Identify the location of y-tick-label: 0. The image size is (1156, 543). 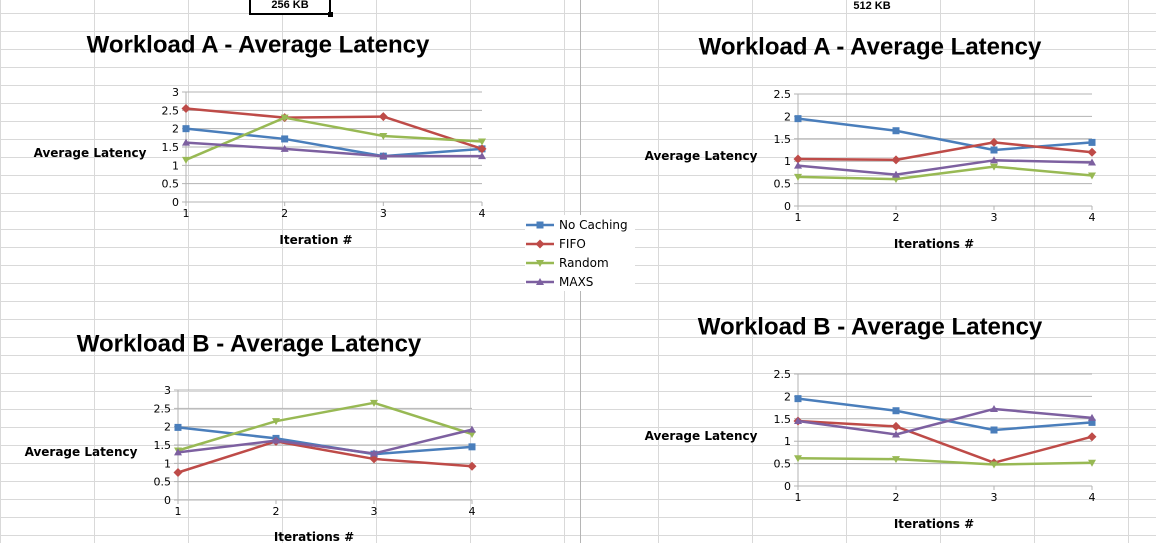
(787, 486).